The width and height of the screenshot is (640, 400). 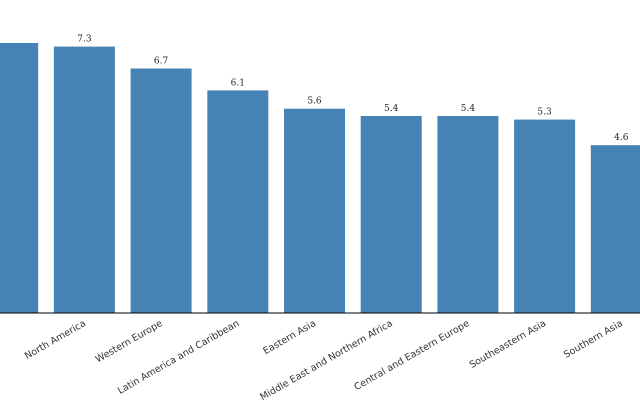 I want to click on x-tick-label: Southeastern Asia, so click(x=508, y=344).